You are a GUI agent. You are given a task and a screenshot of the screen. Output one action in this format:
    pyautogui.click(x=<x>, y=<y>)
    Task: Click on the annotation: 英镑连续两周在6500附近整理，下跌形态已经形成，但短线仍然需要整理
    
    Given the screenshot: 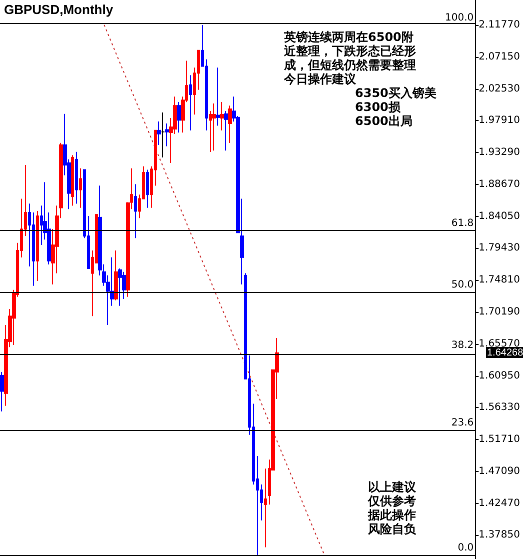 What is the action you would take?
    pyautogui.click(x=349, y=51)
    